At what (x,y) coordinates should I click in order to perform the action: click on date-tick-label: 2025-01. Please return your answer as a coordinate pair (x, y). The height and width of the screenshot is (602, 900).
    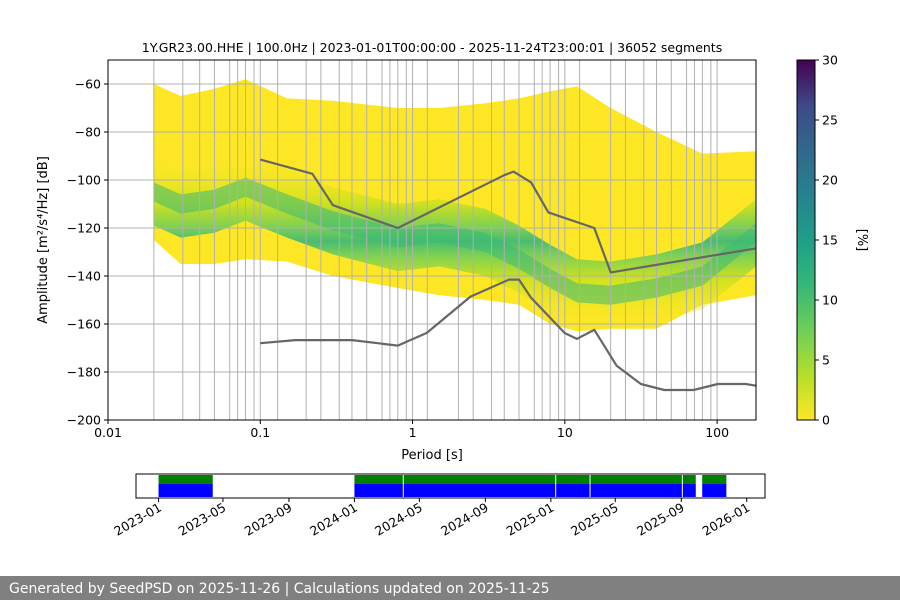
    Looking at the image, I should click on (530, 519).